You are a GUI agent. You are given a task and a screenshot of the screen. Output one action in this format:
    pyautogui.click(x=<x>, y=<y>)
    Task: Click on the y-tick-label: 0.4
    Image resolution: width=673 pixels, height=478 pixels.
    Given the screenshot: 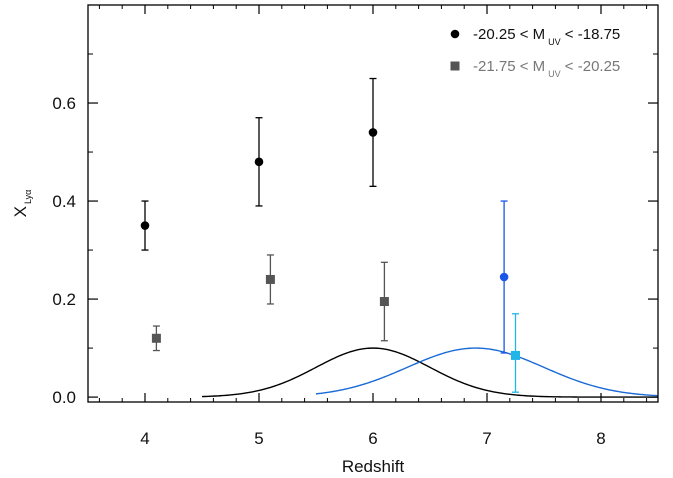 What is the action you would take?
    pyautogui.click(x=64, y=201)
    